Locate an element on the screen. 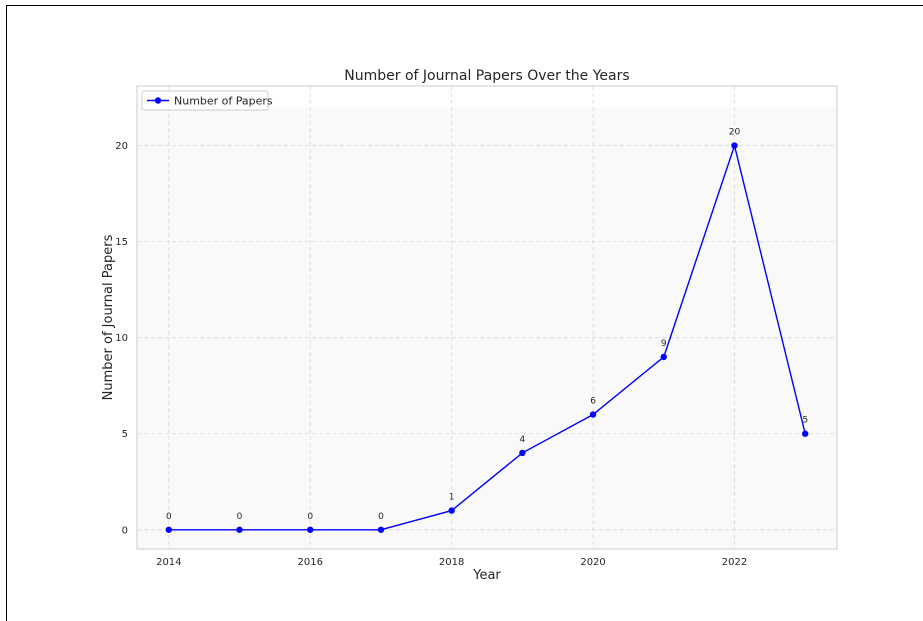 This screenshot has height=621, width=923. y-tick-label-5: 5 is located at coordinates (125, 434).